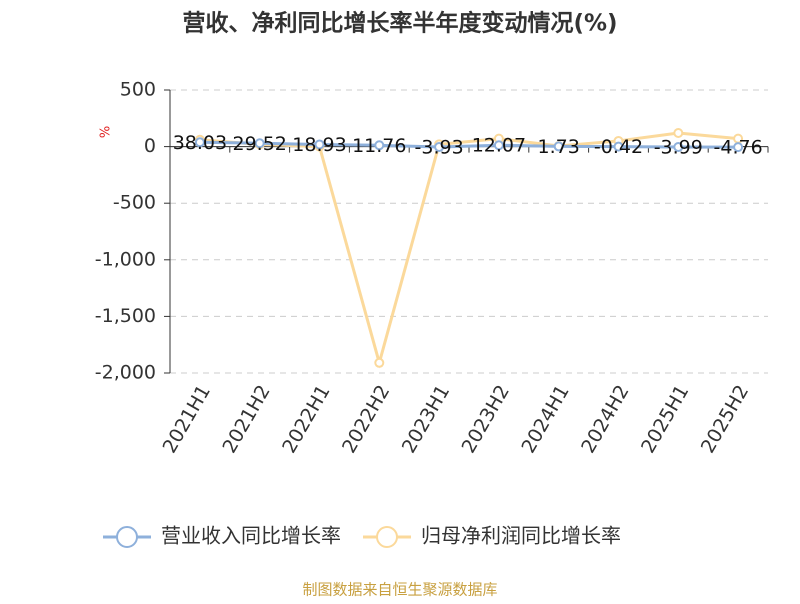  Describe the element at coordinates (366, 419) in the screenshot. I see `x-tick-label: 2022H2` at that location.